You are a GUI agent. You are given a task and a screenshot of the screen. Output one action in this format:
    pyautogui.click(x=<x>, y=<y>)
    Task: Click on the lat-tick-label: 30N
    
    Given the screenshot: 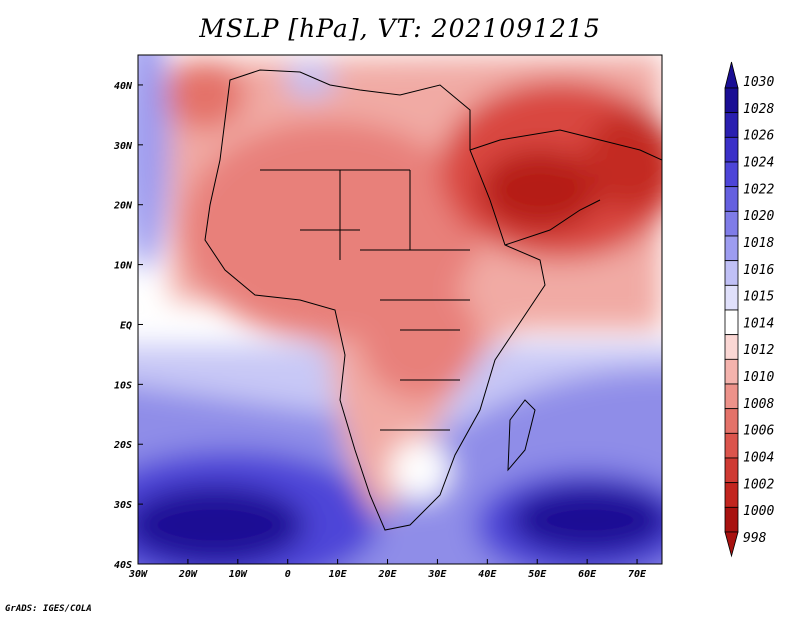 What is the action you would take?
    pyautogui.click(x=123, y=146)
    